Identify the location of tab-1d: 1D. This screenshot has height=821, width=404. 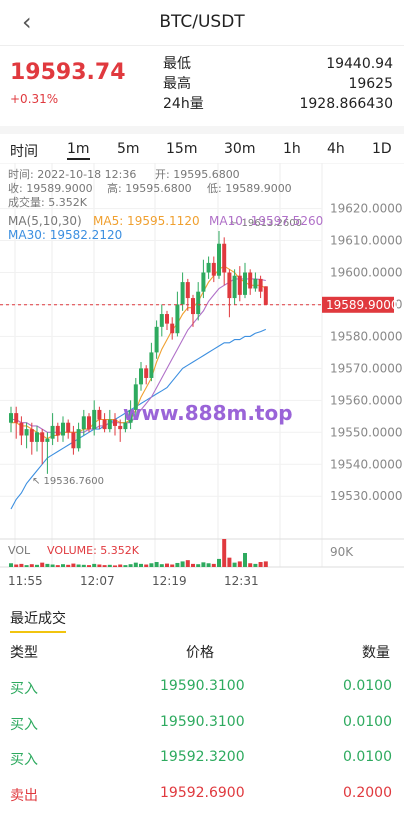
(382, 149).